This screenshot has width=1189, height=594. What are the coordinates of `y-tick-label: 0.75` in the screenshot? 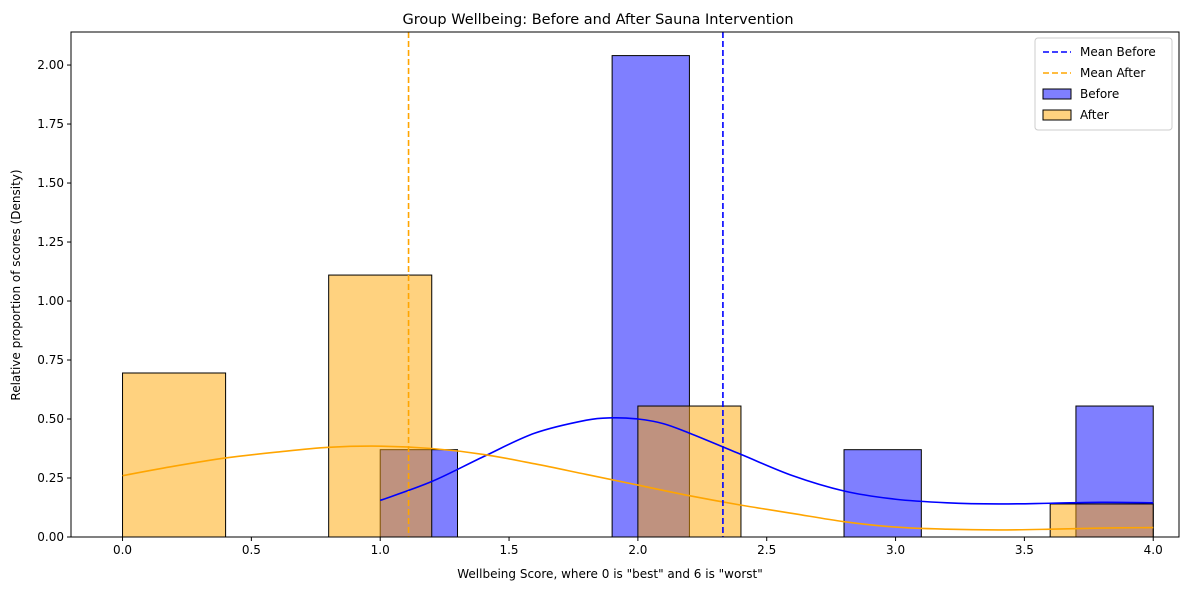 It's located at (50, 360).